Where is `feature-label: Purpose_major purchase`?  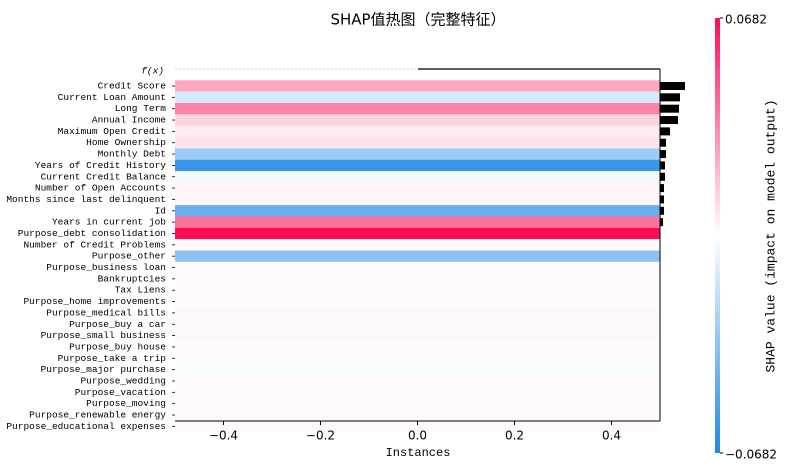
feature-label: Purpose_major purchase is located at coordinates (104, 369).